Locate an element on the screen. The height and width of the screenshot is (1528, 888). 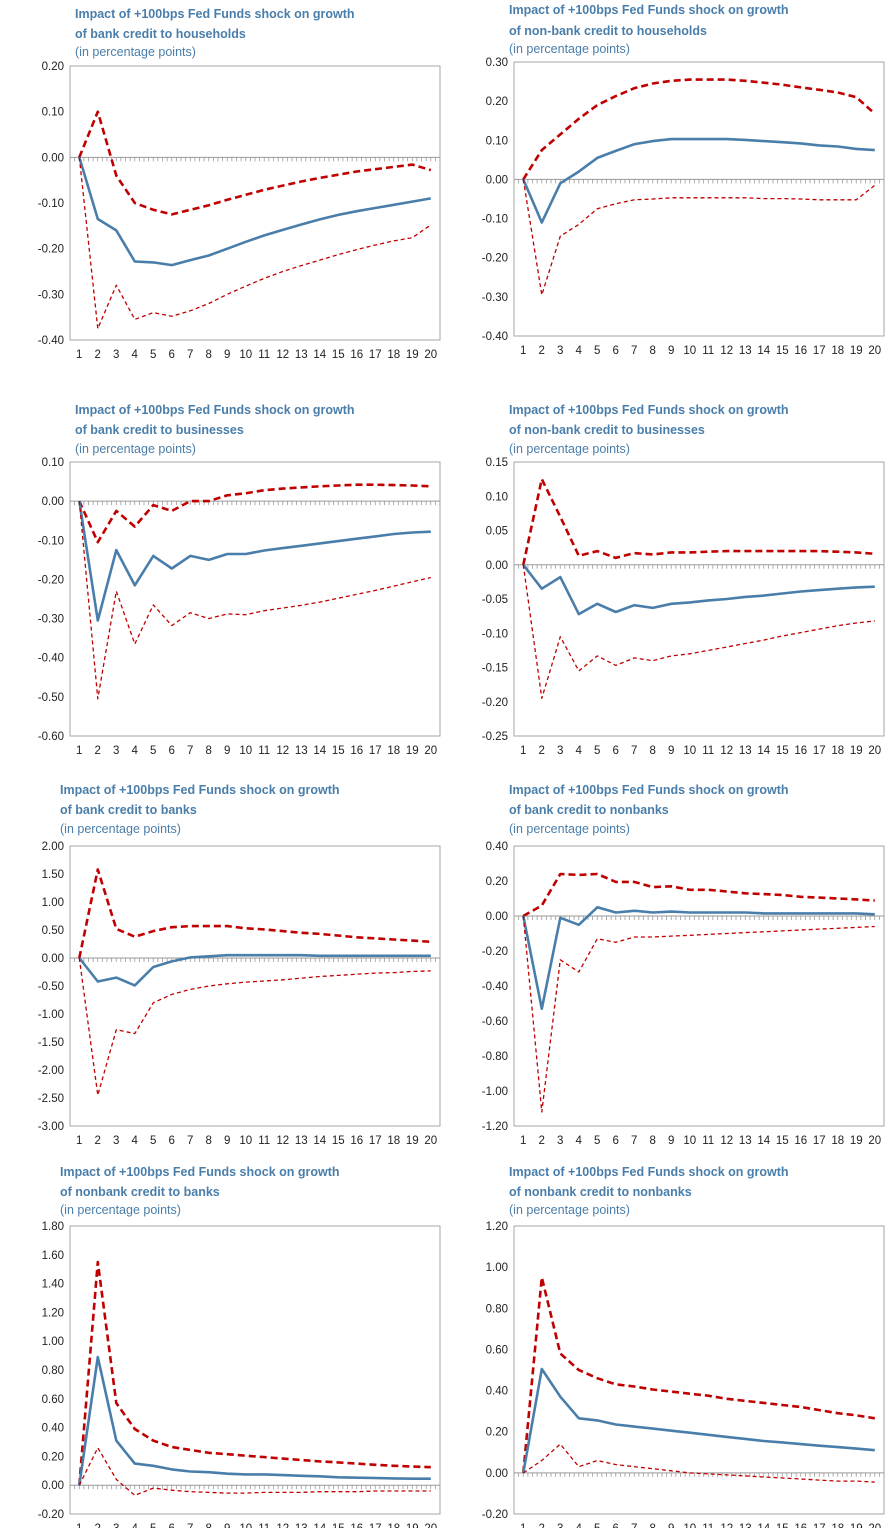
x-tick-label: 8 is located at coordinates (209, 751).